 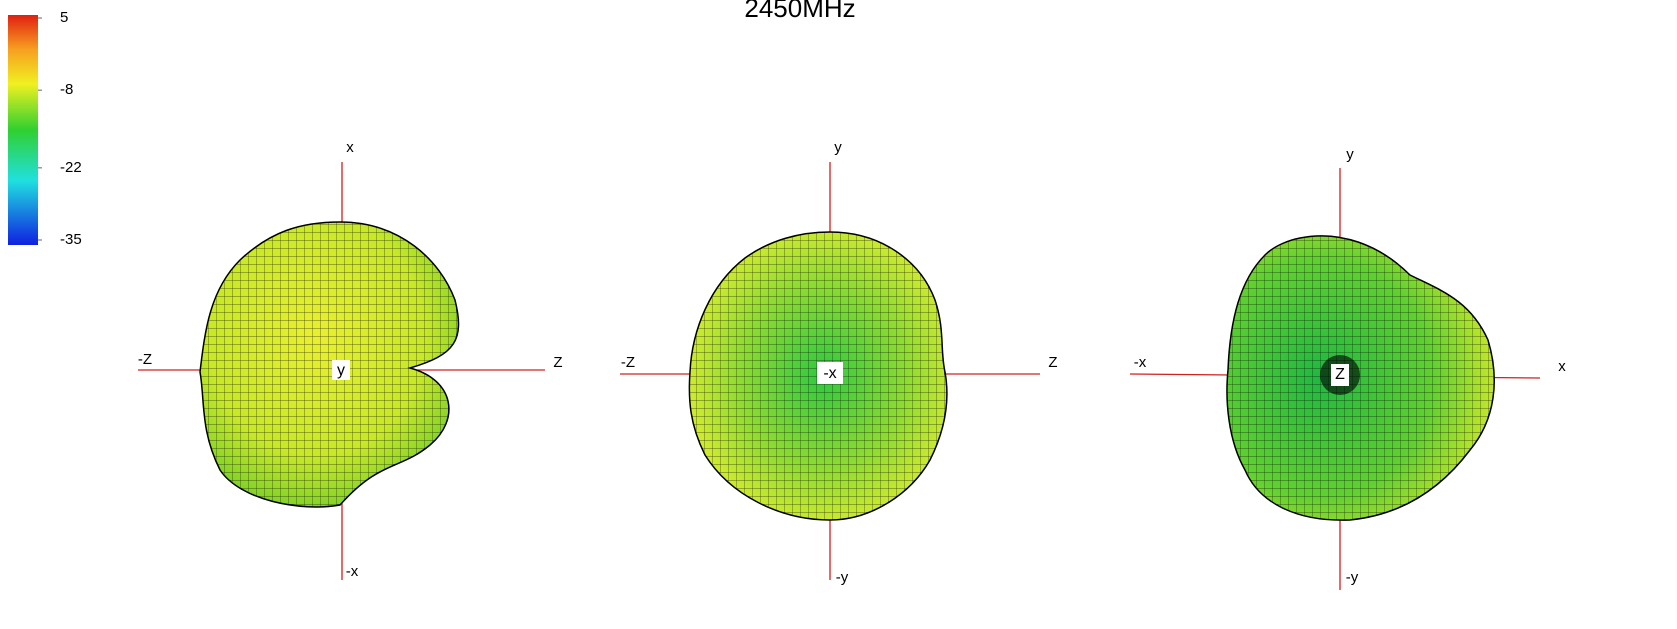 I want to click on center-label: y, so click(x=341, y=370).